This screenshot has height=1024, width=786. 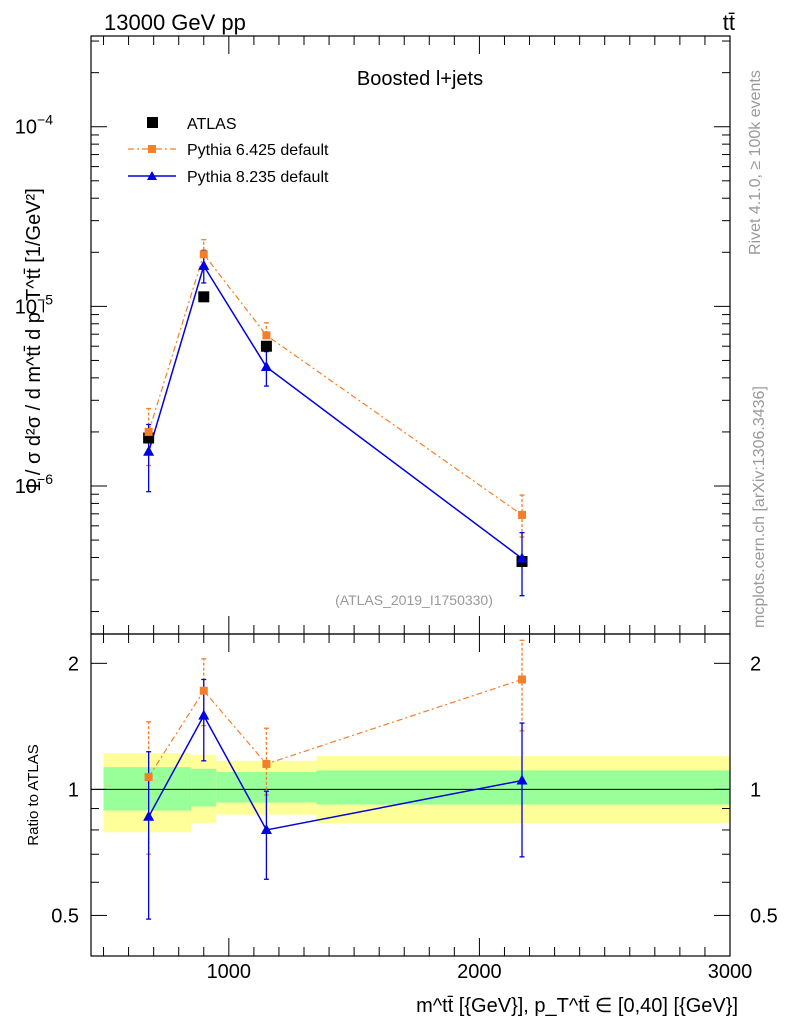 I want to click on x-tick-label: 2000, so click(x=479, y=972).